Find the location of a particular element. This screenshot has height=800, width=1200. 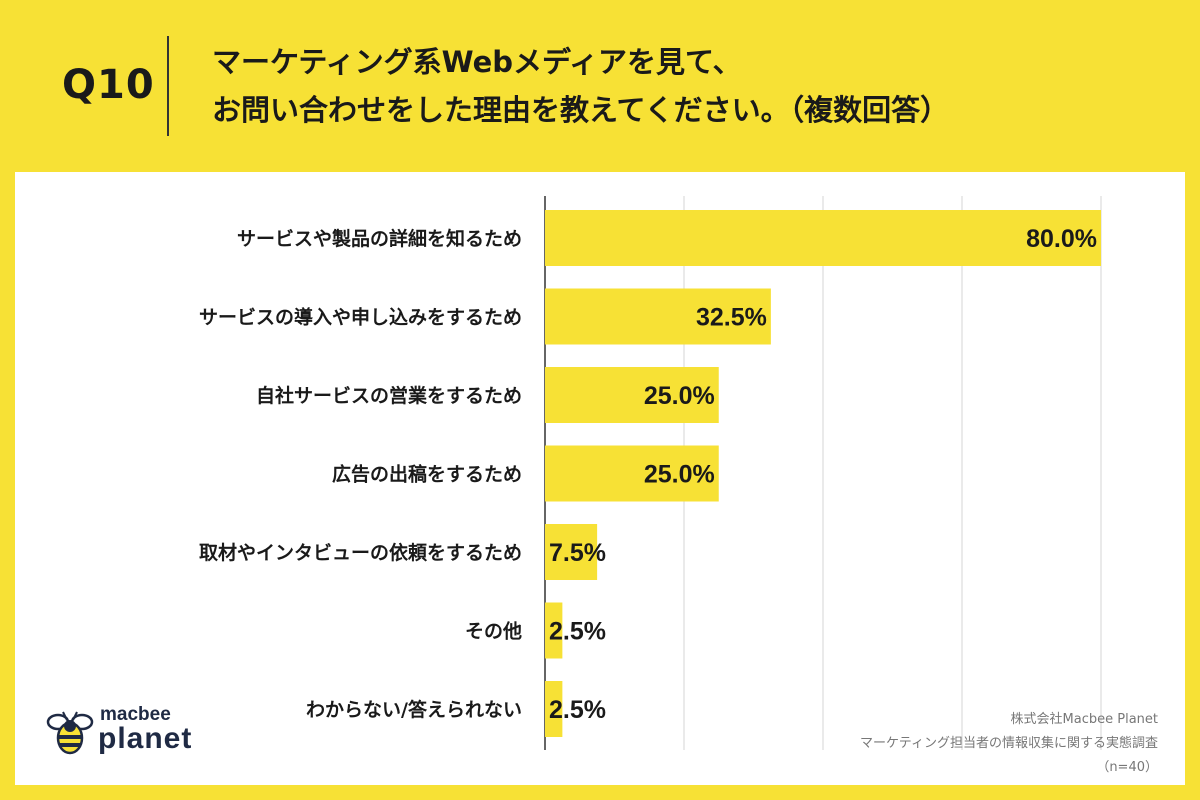

category-label: サービスの導入や申し込みをするため is located at coordinates (360, 317).